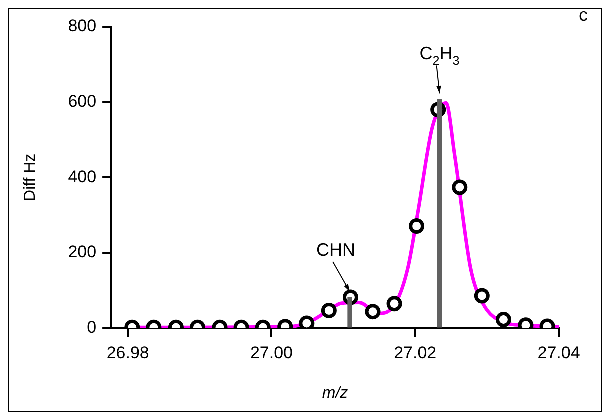 The image size is (610, 420). What do you see at coordinates (82, 102) in the screenshot?
I see `y-tick-label: 600` at bounding box center [82, 102].